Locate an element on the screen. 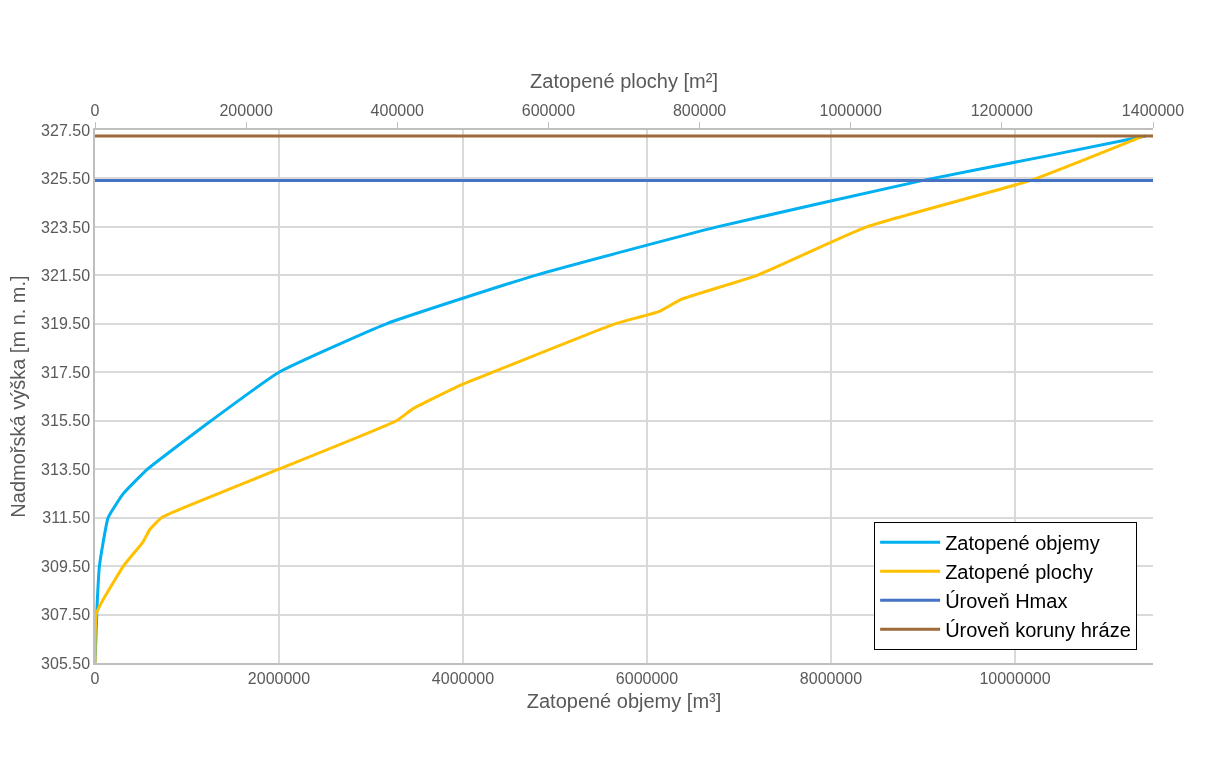 This screenshot has width=1208, height=763. y-tick-label: 307.50 is located at coordinates (66, 615).